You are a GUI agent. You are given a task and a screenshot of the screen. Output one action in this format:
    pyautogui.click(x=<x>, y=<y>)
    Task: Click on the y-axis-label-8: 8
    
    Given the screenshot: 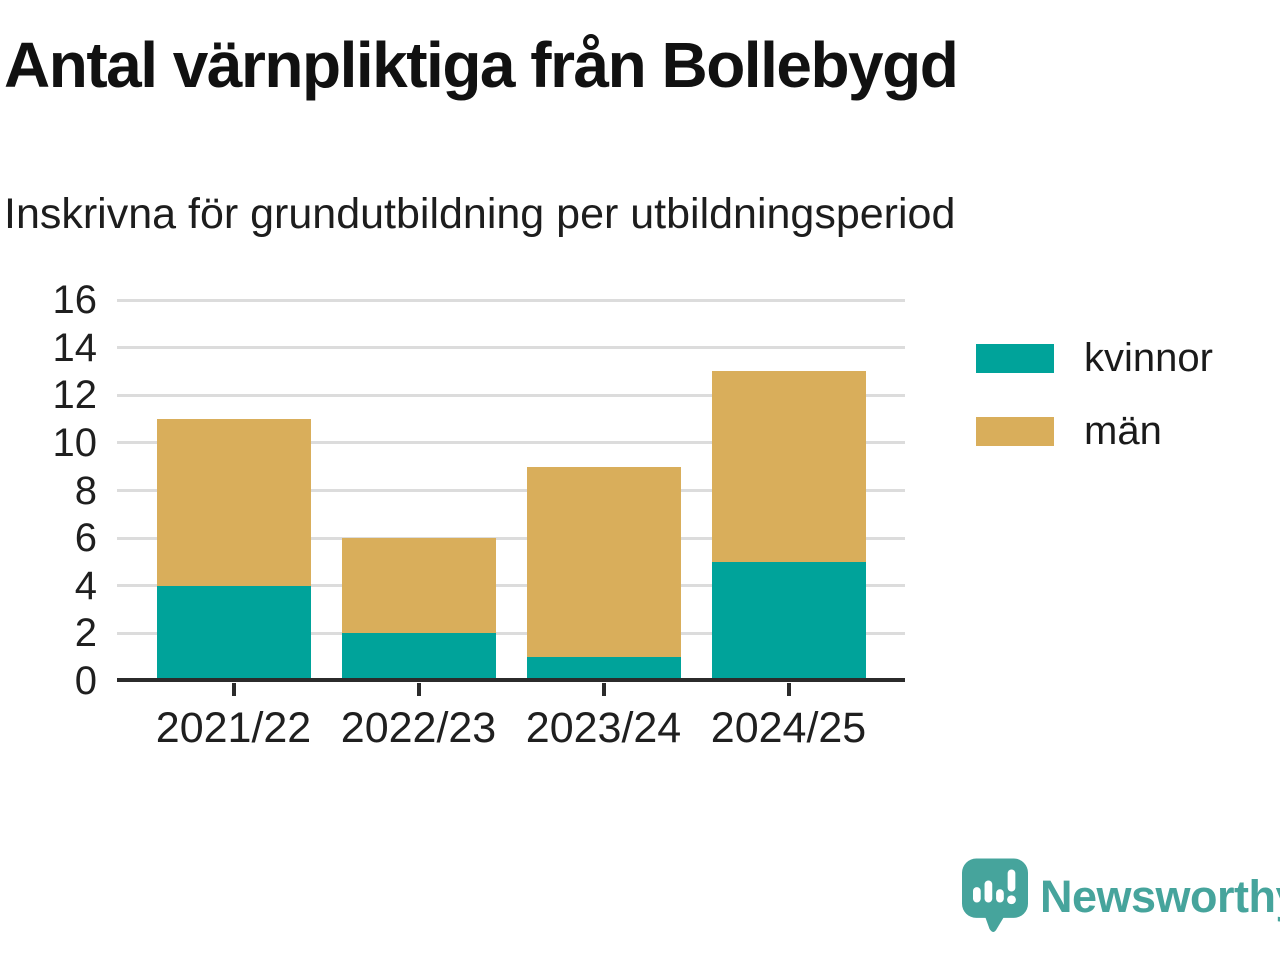 What is the action you would take?
    pyautogui.click(x=85, y=490)
    